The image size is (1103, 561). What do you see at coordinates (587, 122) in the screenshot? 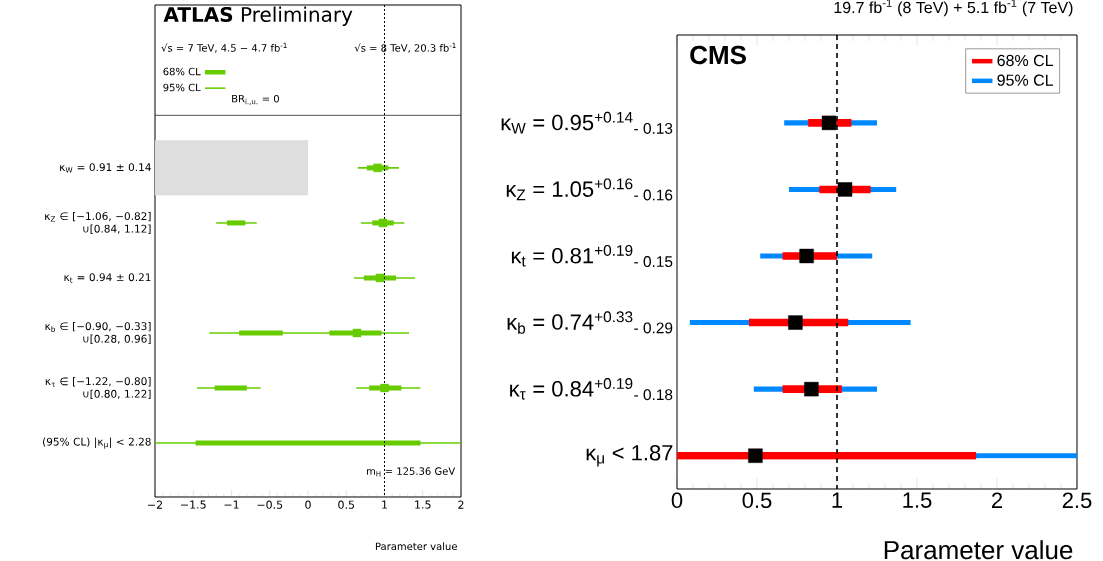
I see `y-tick-label: κ$_{W}$ = 0.95$^{+0.14}$- 0.13` at bounding box center [587, 122].